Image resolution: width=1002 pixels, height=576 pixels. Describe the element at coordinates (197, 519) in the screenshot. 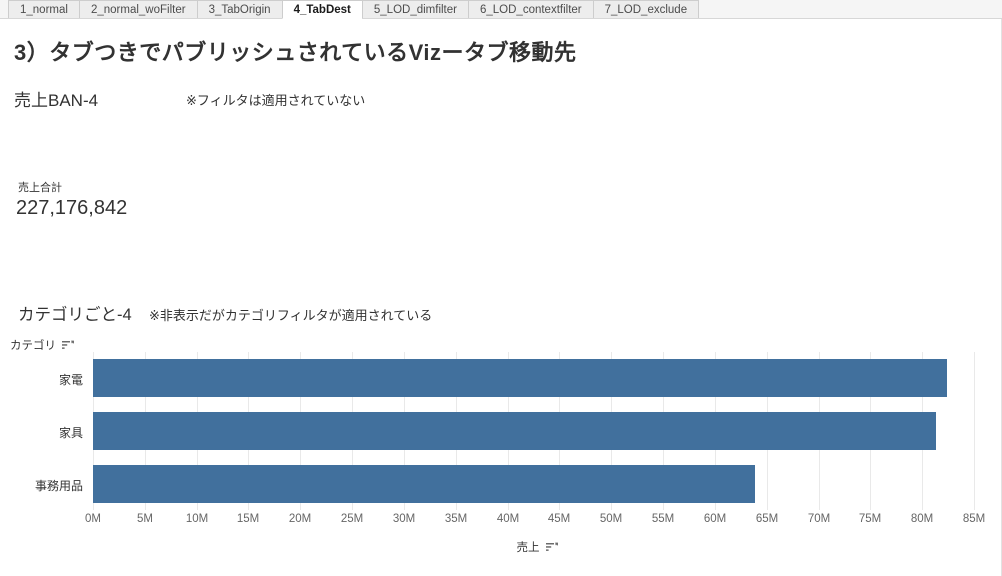

I see `axis-tick-label: 10M` at that location.